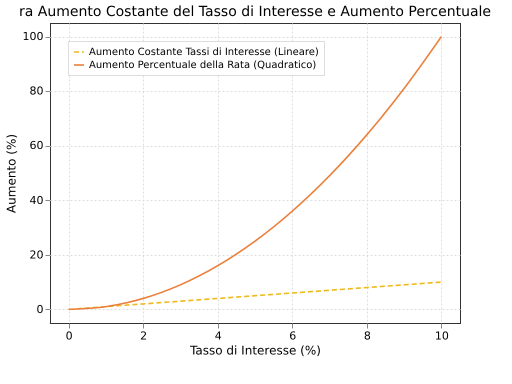 This screenshot has height=384, width=512. Describe the element at coordinates (37, 255) in the screenshot. I see `y-tick-label: 20` at that location.